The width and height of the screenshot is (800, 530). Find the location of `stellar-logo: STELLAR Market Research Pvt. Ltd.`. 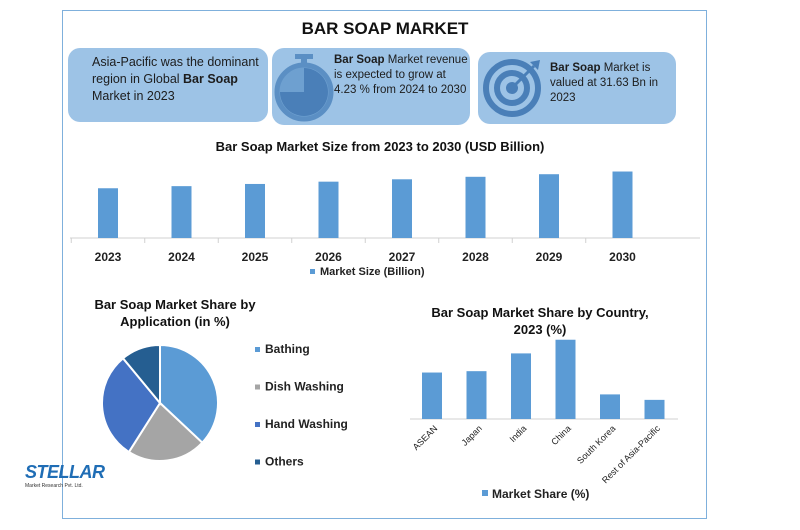

stellar-logo: STELLAR Market Research Pvt. Ltd. is located at coordinates (65, 475).